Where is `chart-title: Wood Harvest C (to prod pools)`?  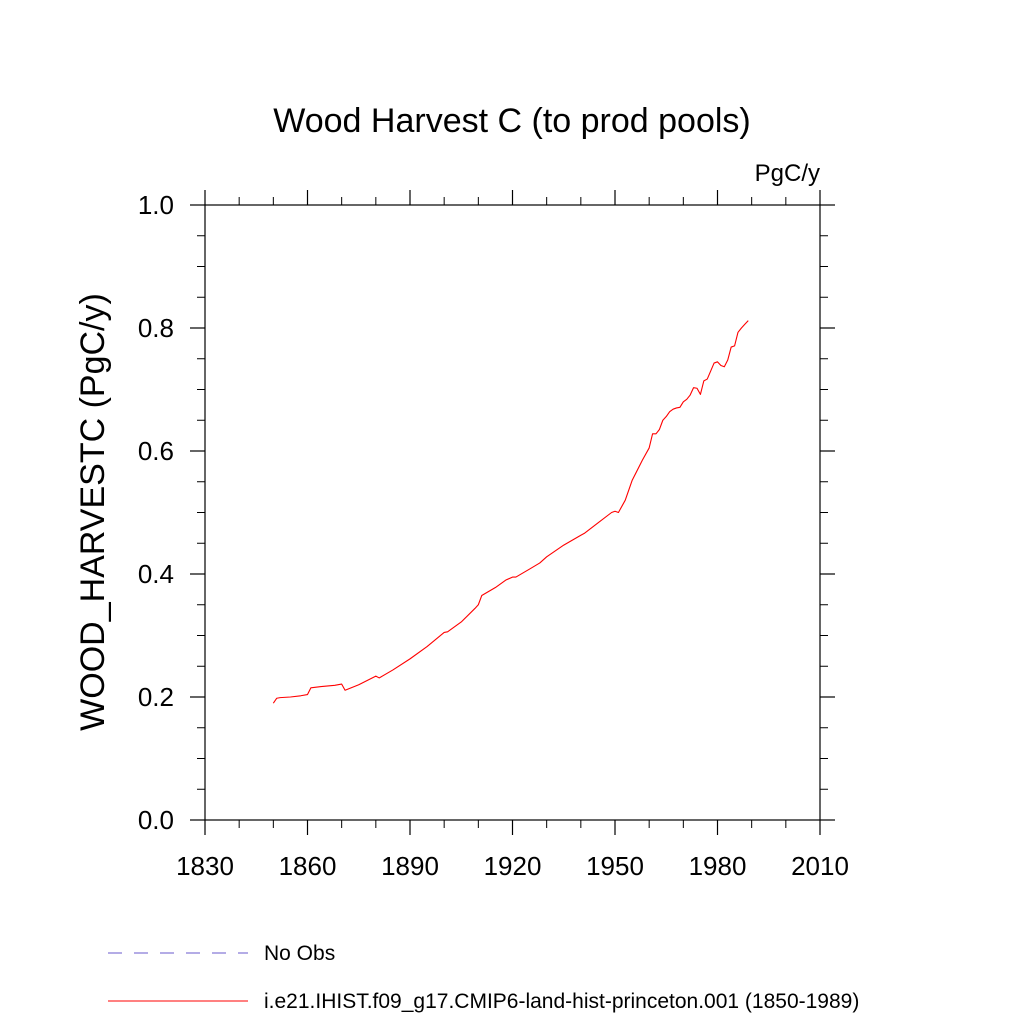 chart-title: Wood Harvest C (to prod pools) is located at coordinates (511, 121).